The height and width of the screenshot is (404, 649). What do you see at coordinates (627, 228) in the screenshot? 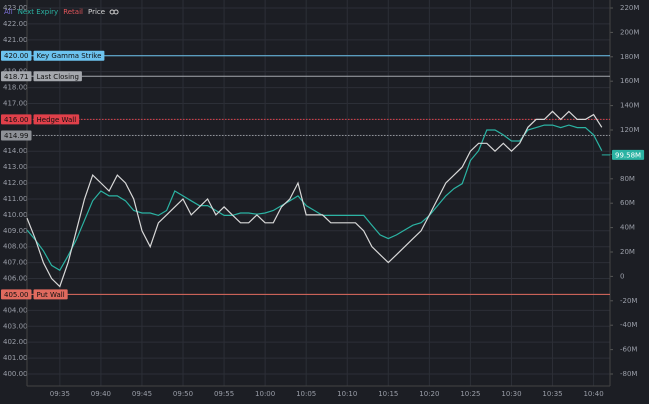
I see `y2-tick-label: 40M` at bounding box center [627, 228].